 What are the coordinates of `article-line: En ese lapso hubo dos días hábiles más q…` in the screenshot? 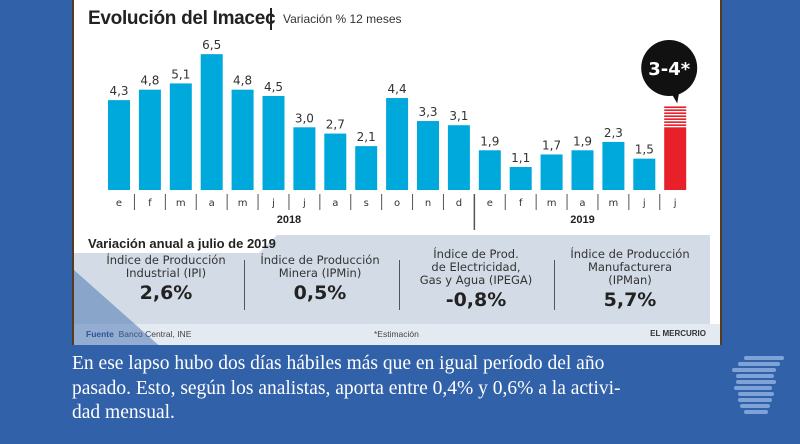 It's located at (338, 363).